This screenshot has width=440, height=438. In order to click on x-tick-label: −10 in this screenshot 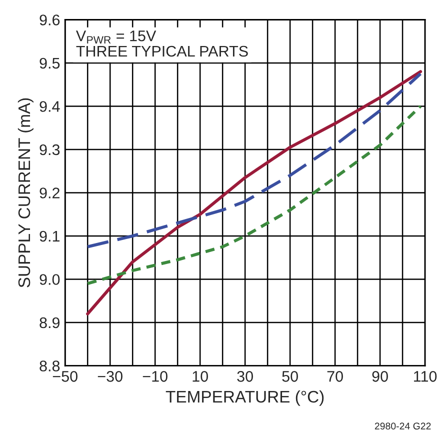, I will do `click(155, 376)`.